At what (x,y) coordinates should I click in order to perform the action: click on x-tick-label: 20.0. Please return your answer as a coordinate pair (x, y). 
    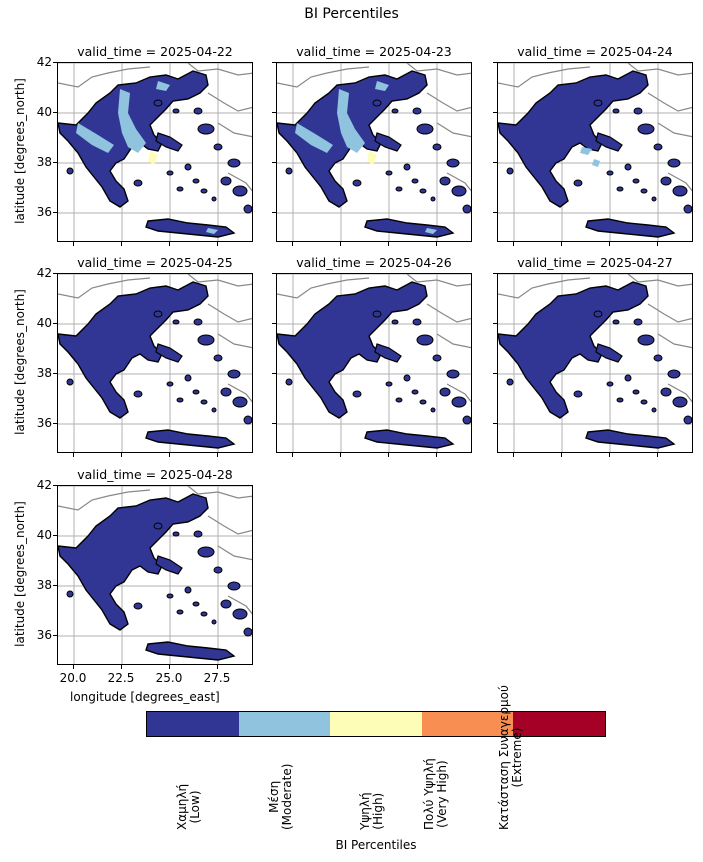
    Looking at the image, I should click on (73, 678).